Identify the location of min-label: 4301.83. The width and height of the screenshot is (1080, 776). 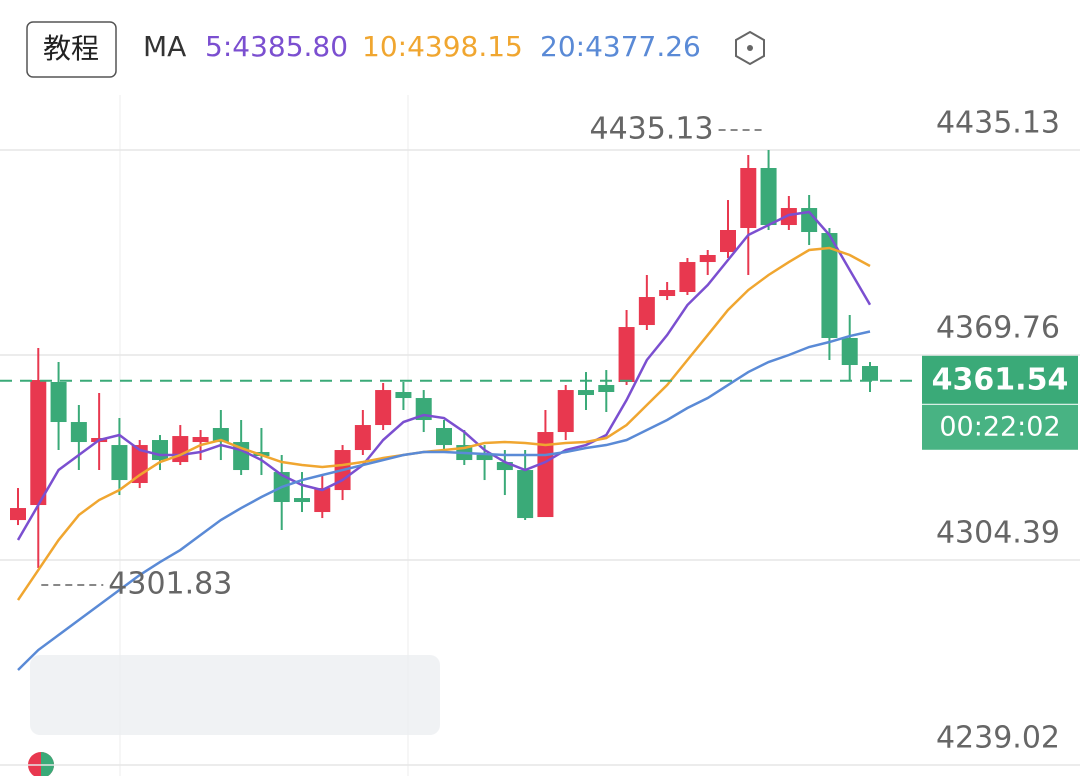
(170, 584).